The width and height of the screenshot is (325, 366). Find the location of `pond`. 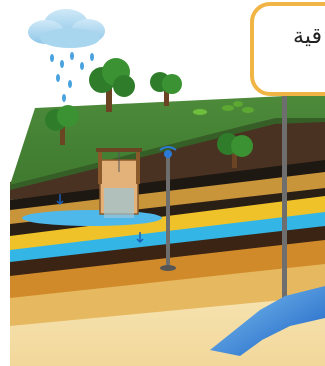

pond is located at coordinates (92, 218).